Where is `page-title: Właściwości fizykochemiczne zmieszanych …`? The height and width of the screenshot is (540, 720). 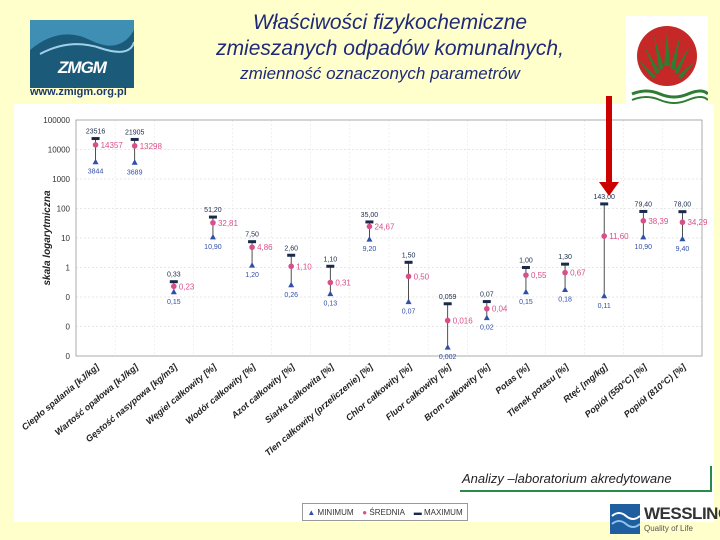
page-title: Właściwości fizykochemiczne zmieszanych … is located at coordinates (390, 48).